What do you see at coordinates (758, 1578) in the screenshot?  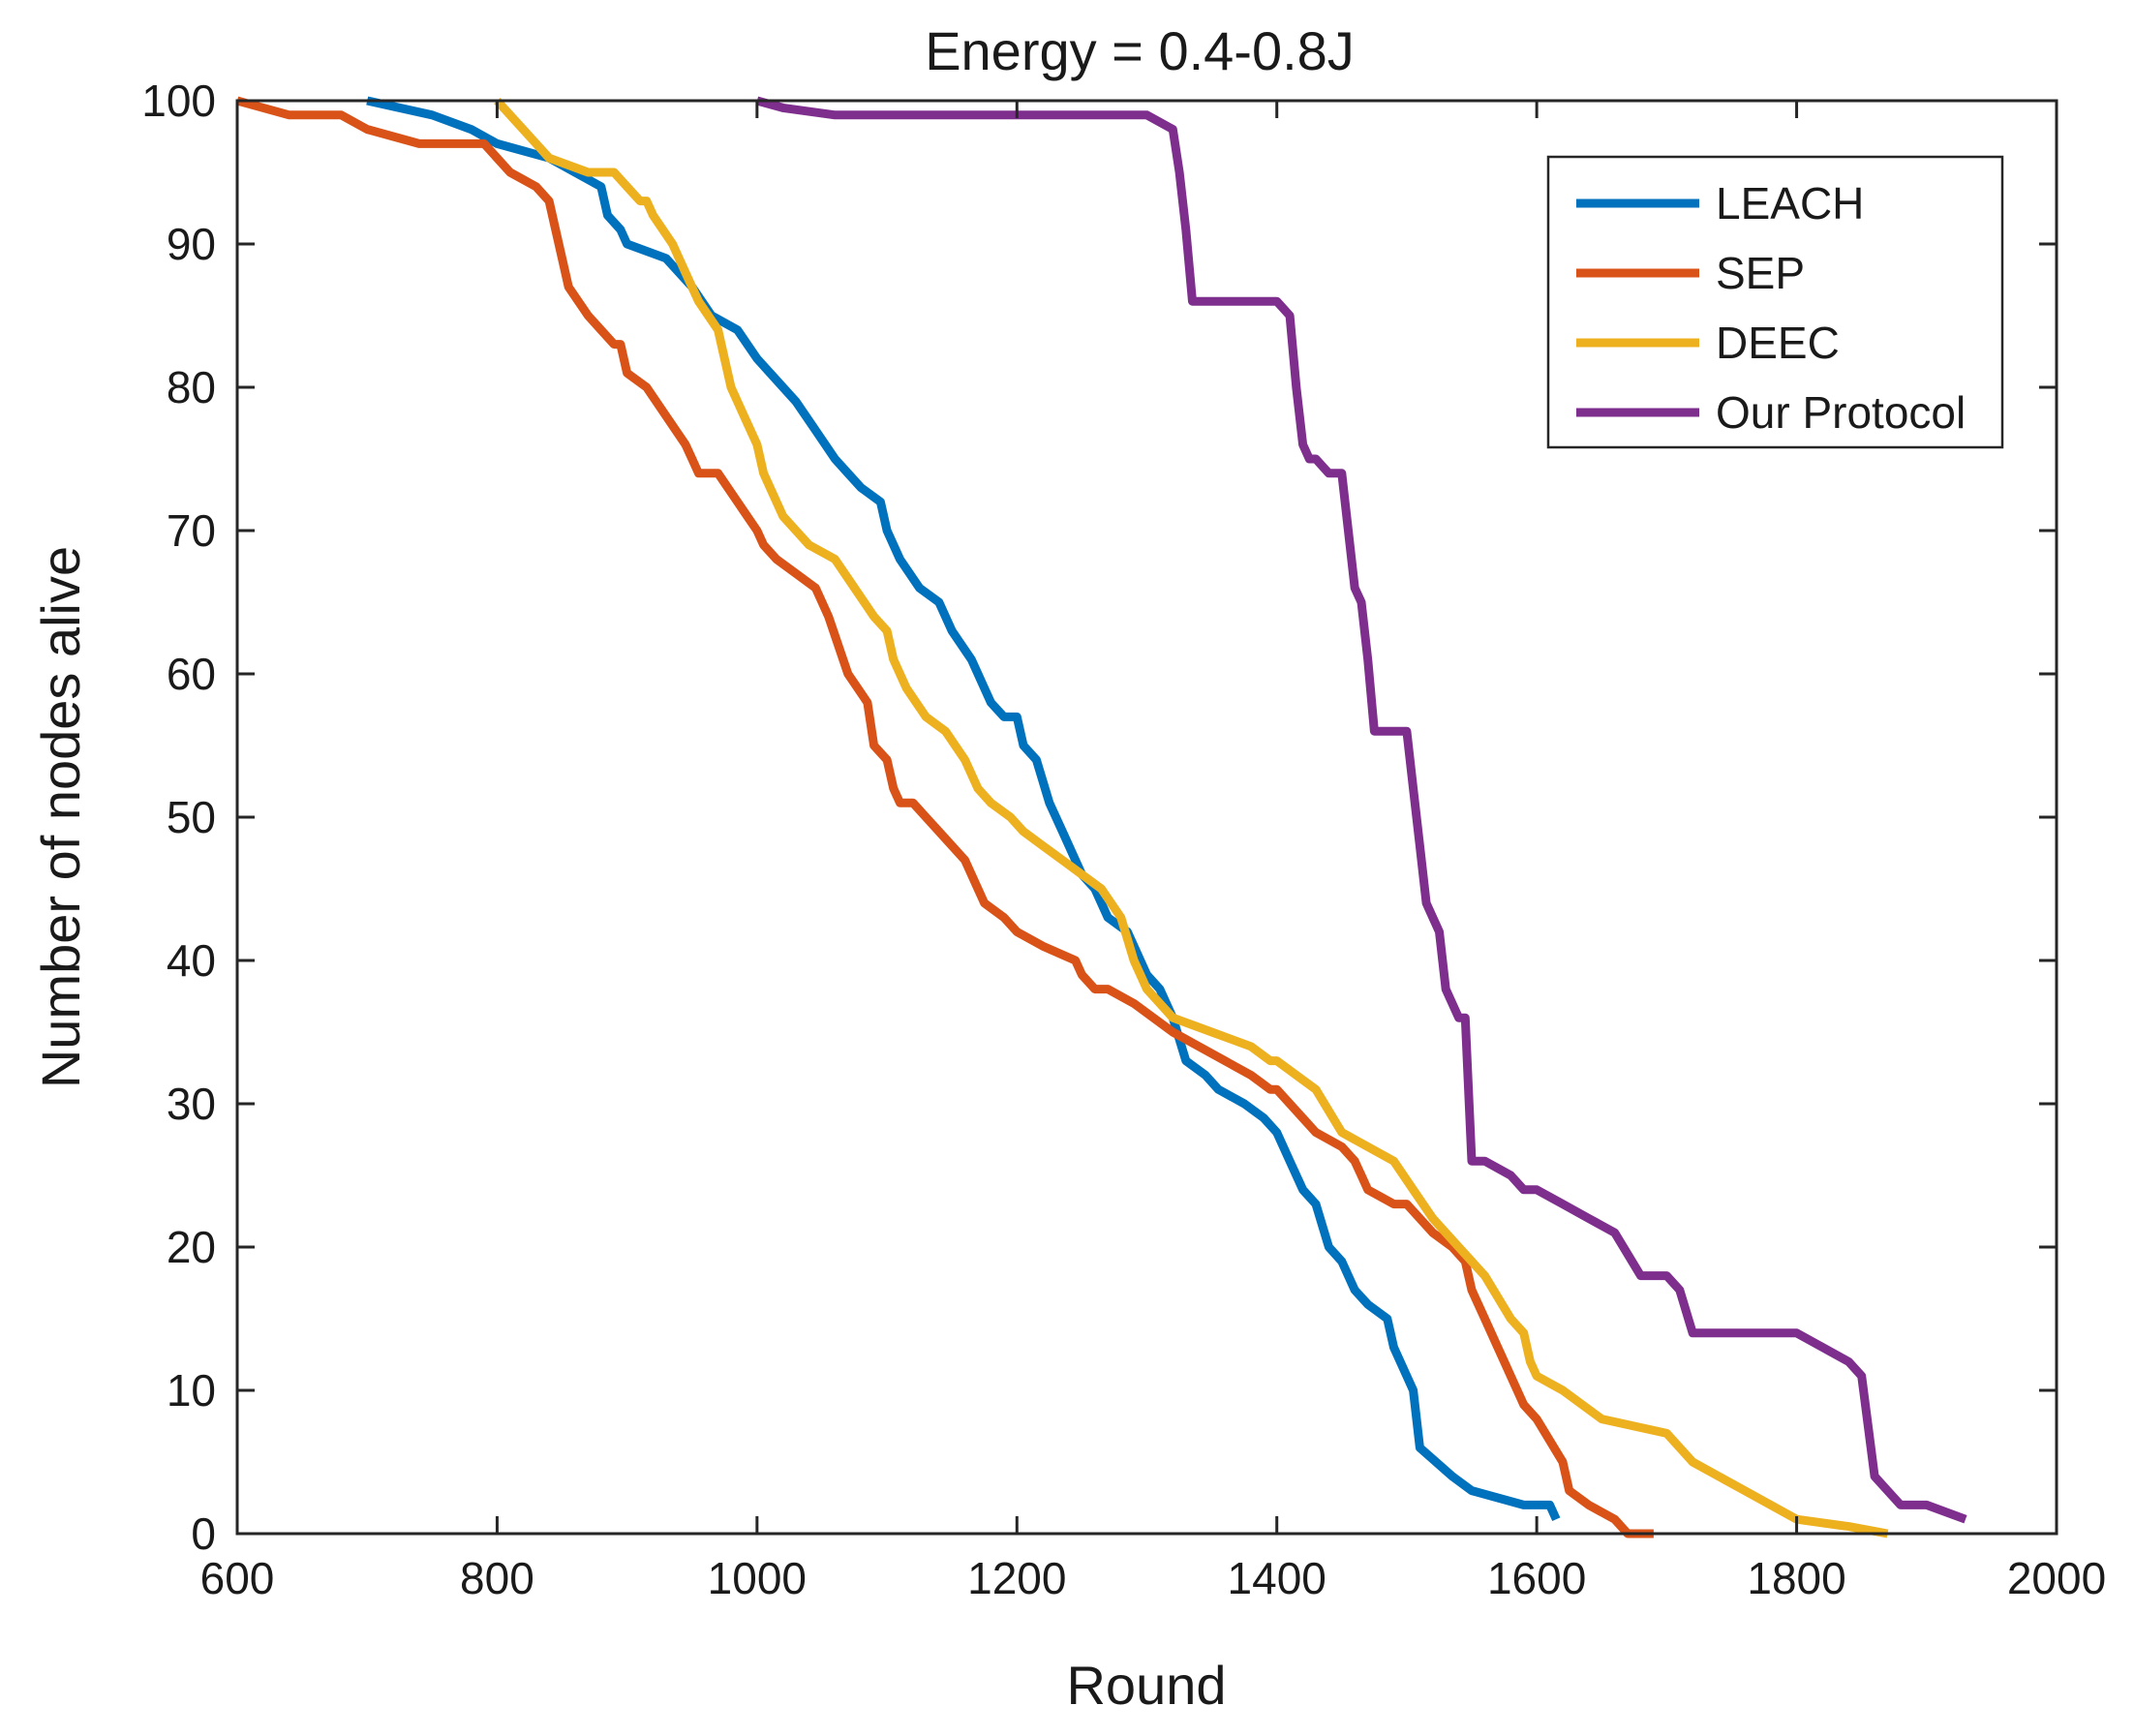 I see `x-tick-label: 1000` at bounding box center [758, 1578].